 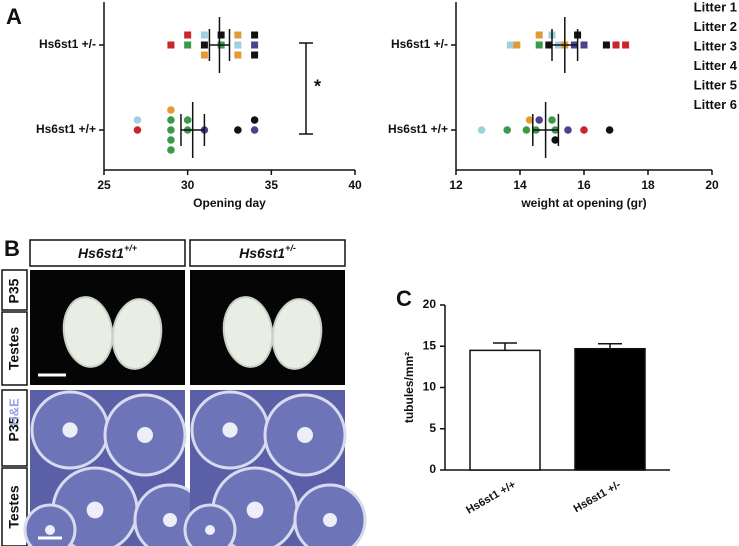 What do you see at coordinates (491, 498) in the screenshot?
I see `x-tick-label: Hs6st1 +/+` at bounding box center [491, 498].